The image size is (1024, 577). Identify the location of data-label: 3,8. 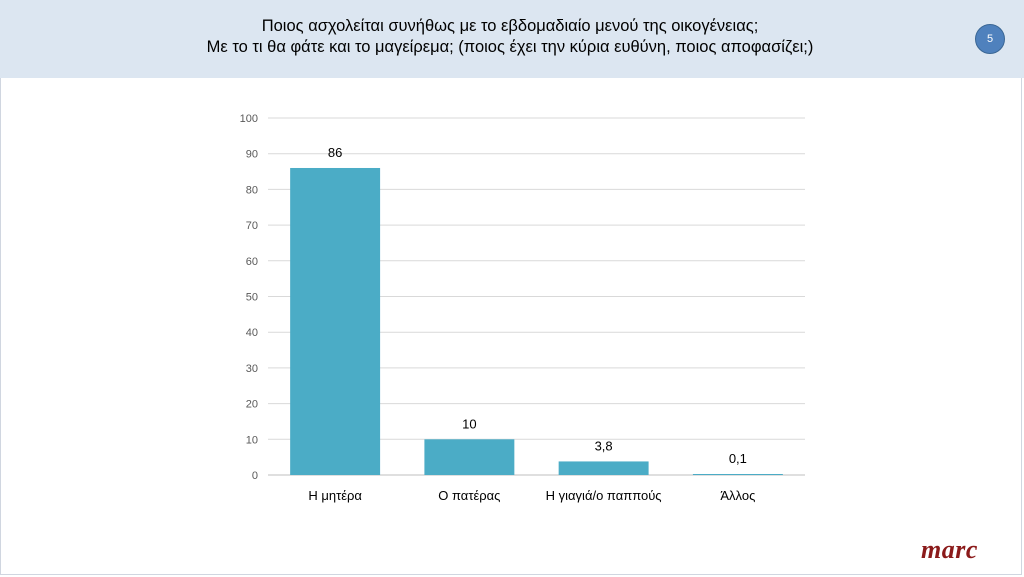
(604, 445).